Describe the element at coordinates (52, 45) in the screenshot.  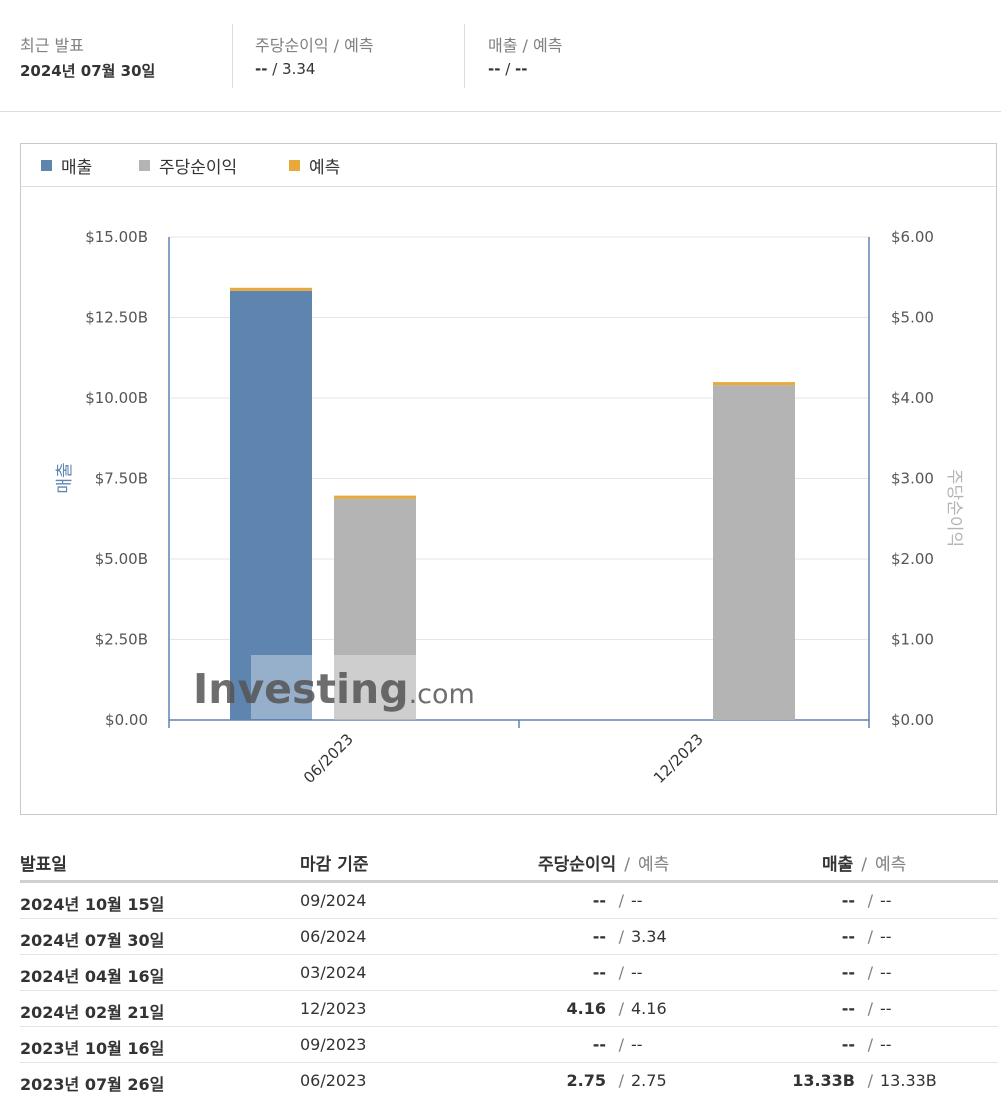
I see `latest-release-label: 최근 발표` at that location.